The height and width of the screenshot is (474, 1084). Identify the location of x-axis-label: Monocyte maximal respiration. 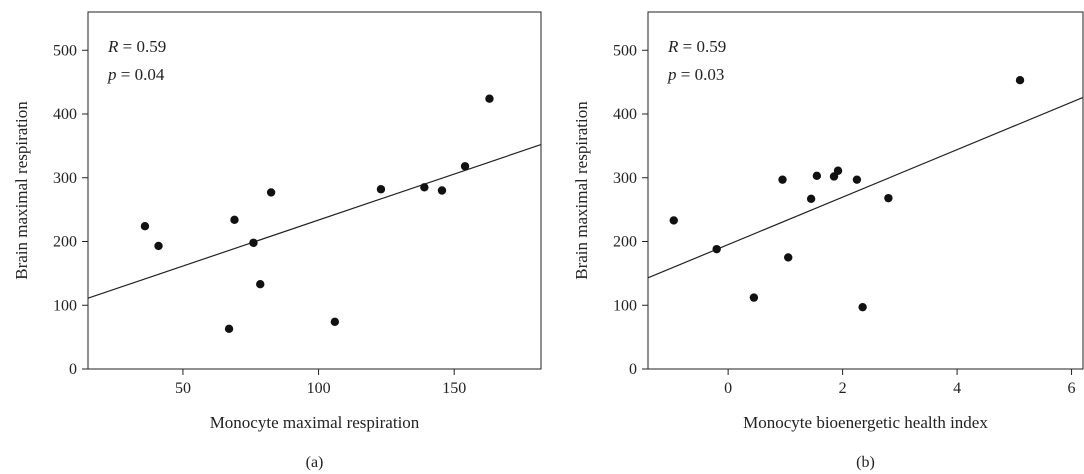
(315, 422).